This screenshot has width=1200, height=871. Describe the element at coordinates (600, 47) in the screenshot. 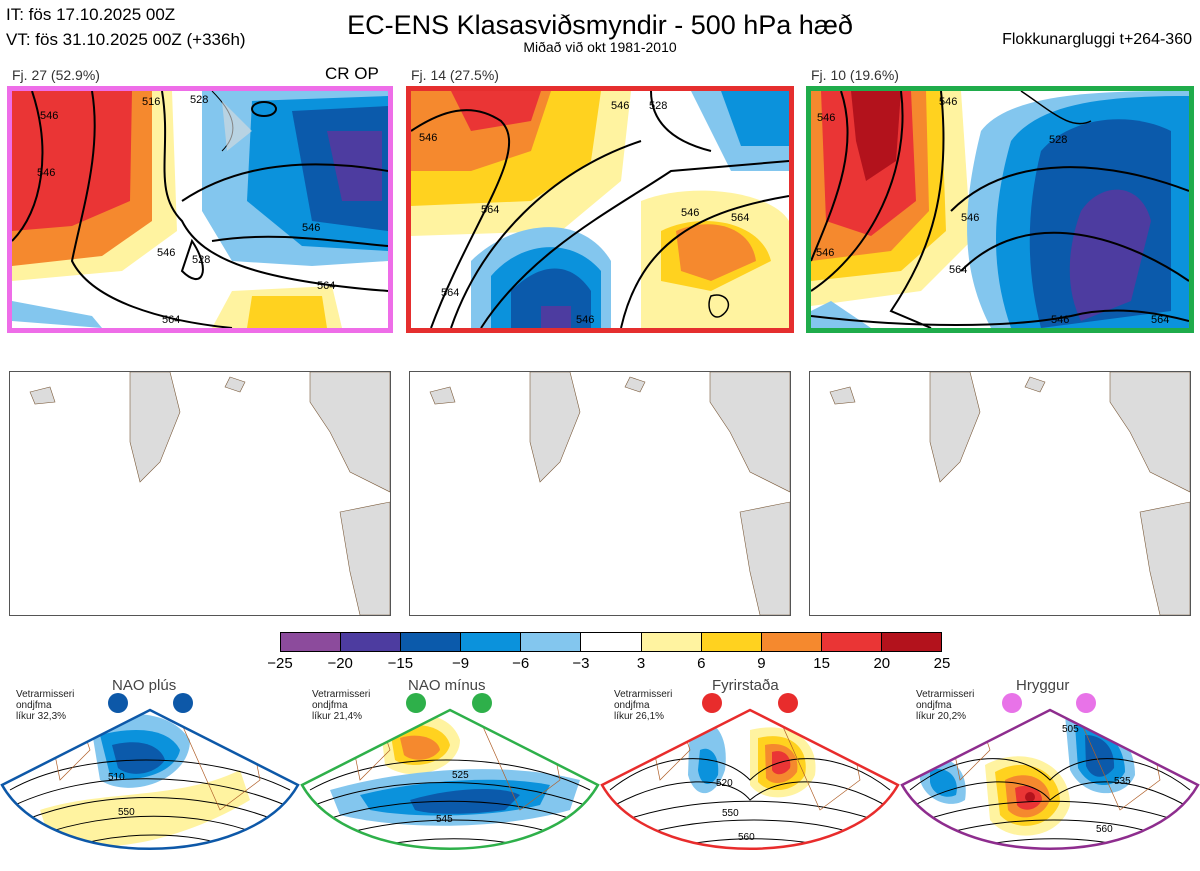

I see `chart-subtitle: Miðað við okt 1981-2010` at that location.